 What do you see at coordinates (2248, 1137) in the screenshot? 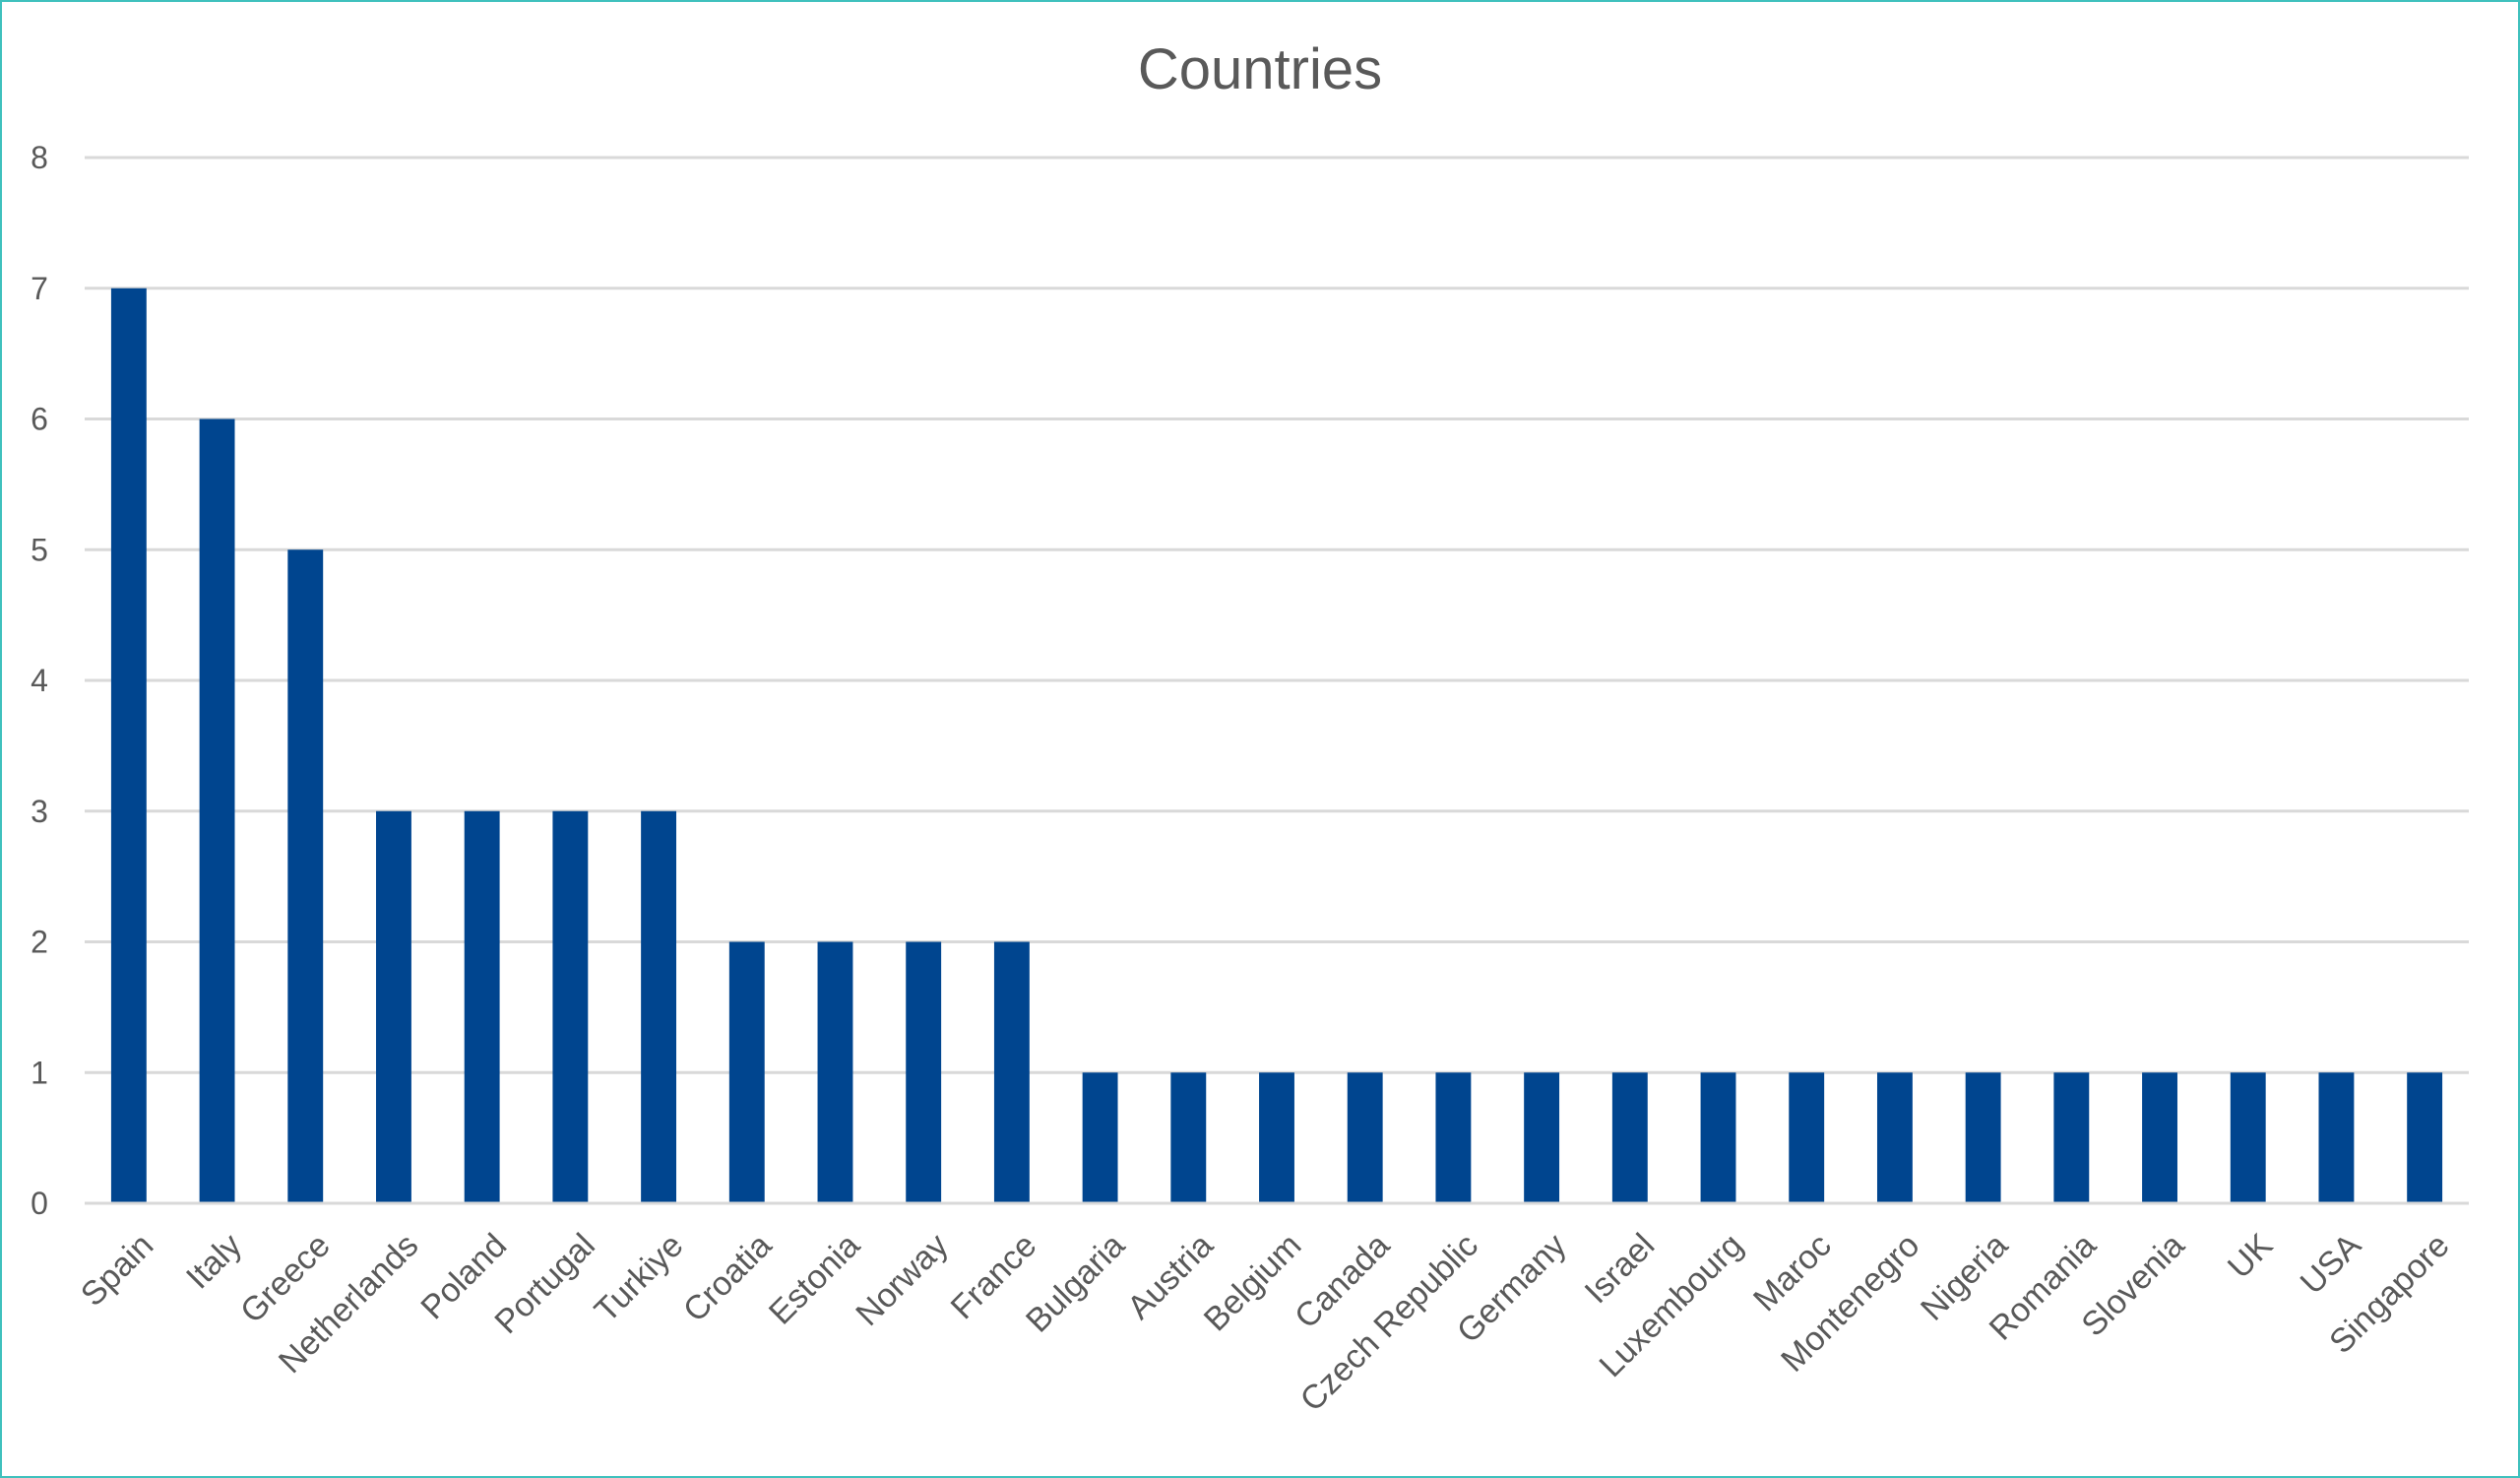
I see `bar-uk` at bounding box center [2248, 1137].